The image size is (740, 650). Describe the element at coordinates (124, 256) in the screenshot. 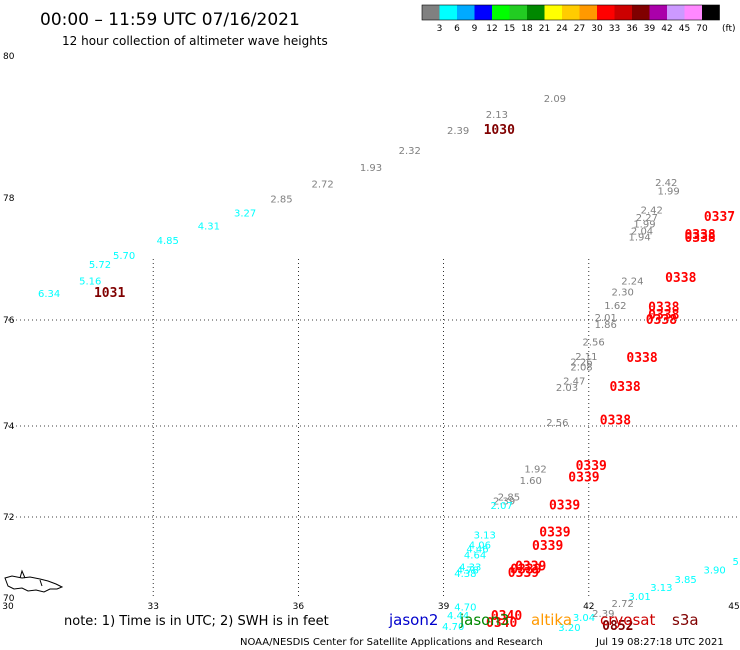

I see `swh-label: 5.70` at that location.